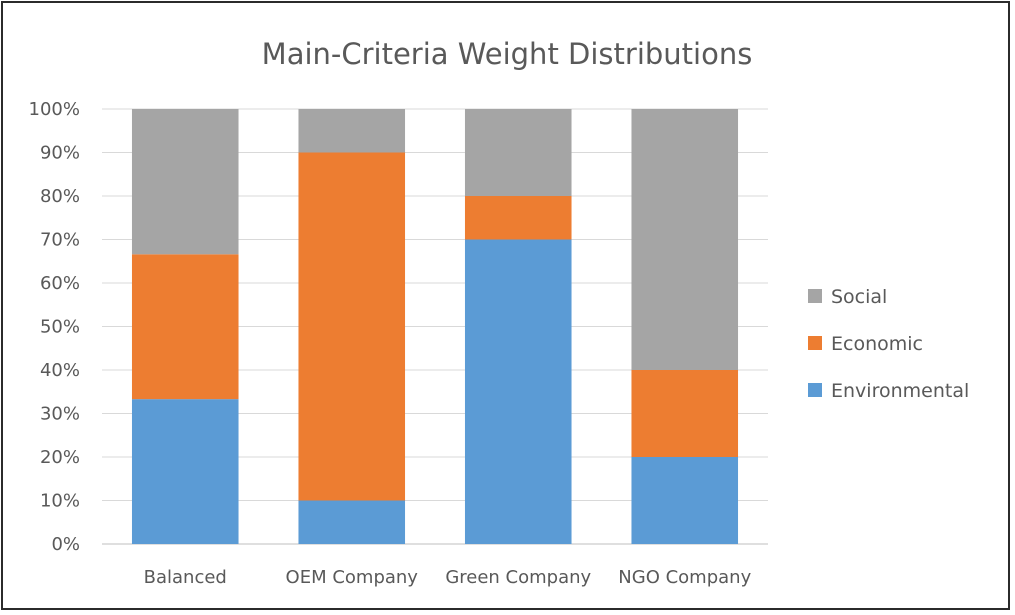 This screenshot has width=1015, height=615. What do you see at coordinates (54, 109) in the screenshot?
I see `y-tick-label: 100%` at bounding box center [54, 109].